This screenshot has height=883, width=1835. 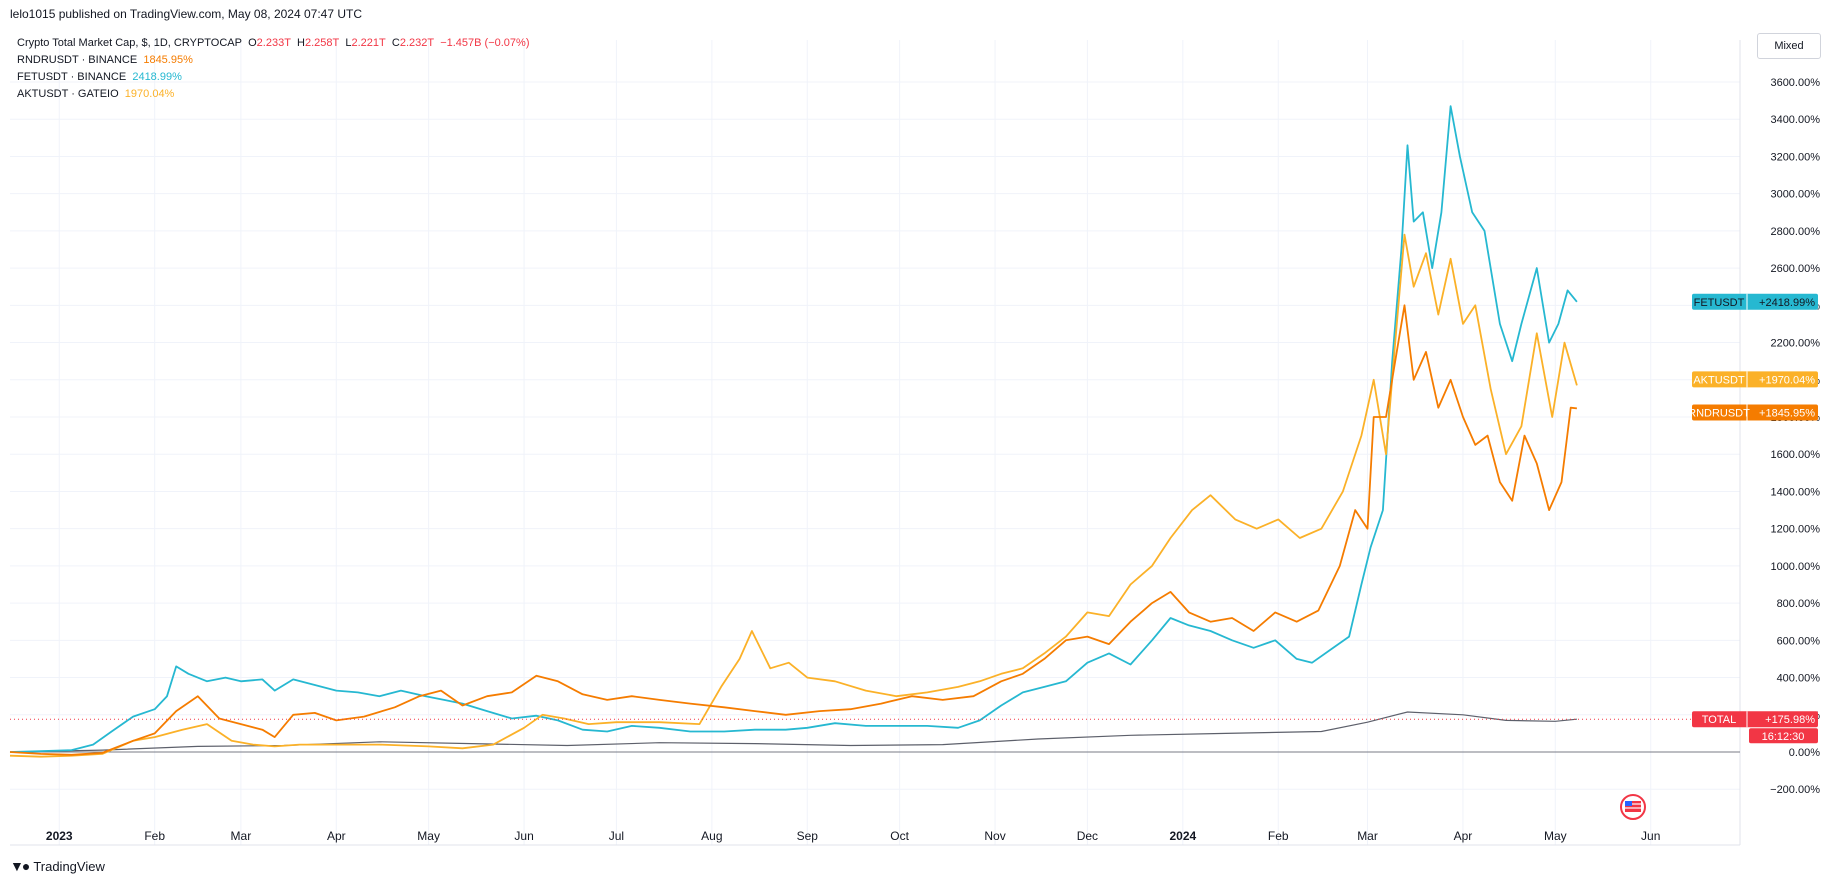 What do you see at coordinates (899, 836) in the screenshot?
I see `x-tick-label: Oct` at bounding box center [899, 836].